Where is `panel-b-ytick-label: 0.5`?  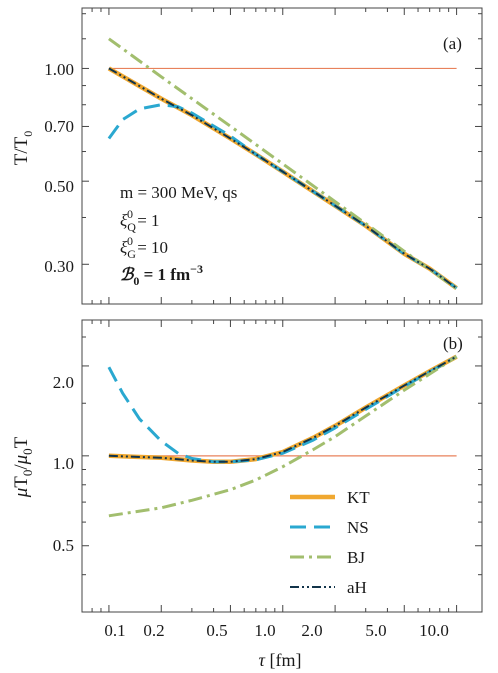 panel-b-ytick-label: 0.5 is located at coordinates (63, 545).